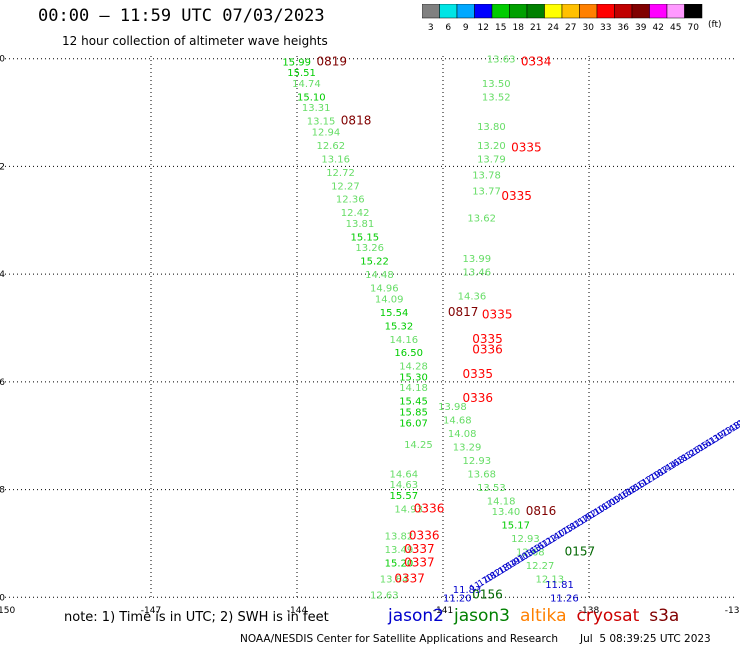  What do you see at coordinates (486, 175) in the screenshot?
I see `swh-value-label: 13.78` at bounding box center [486, 175].